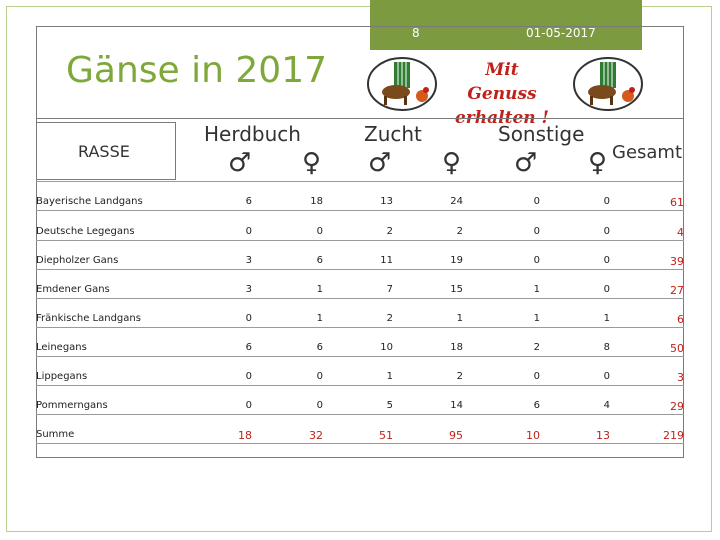 The image size is (720, 540). Describe the element at coordinates (603, 435) in the screenshot. I see `sum-value: 13` at that location.